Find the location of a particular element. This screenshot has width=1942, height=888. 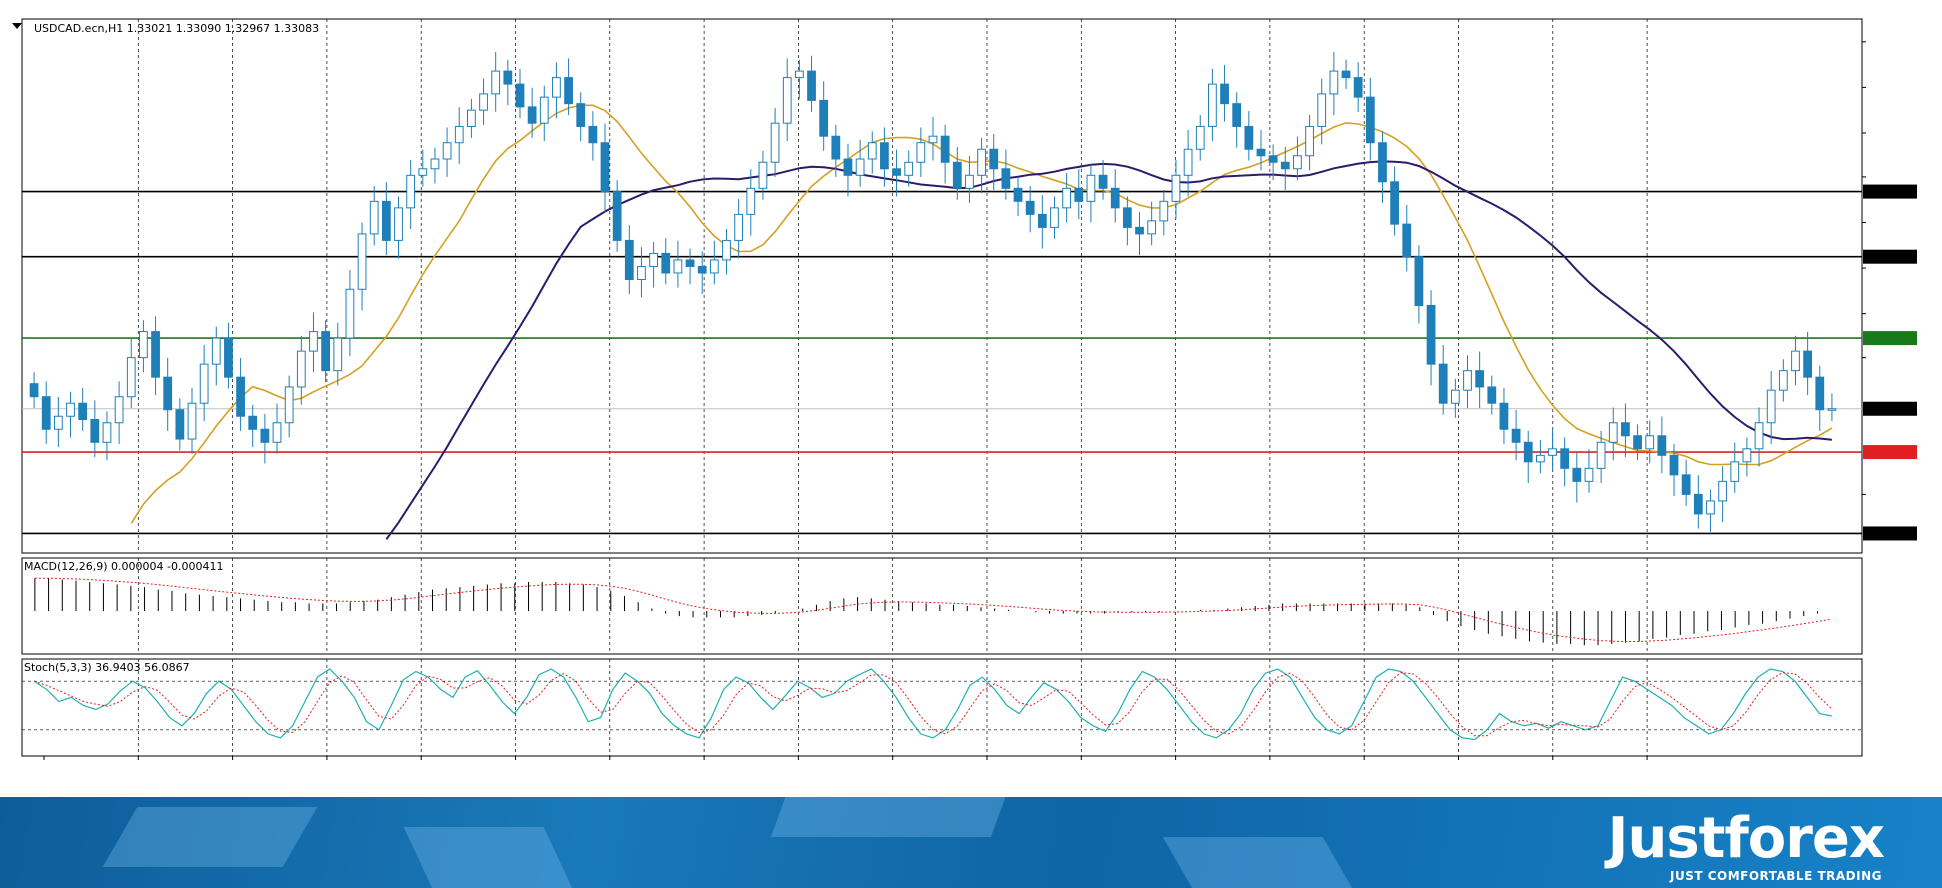

stoch-main-line is located at coordinates (932, 704).